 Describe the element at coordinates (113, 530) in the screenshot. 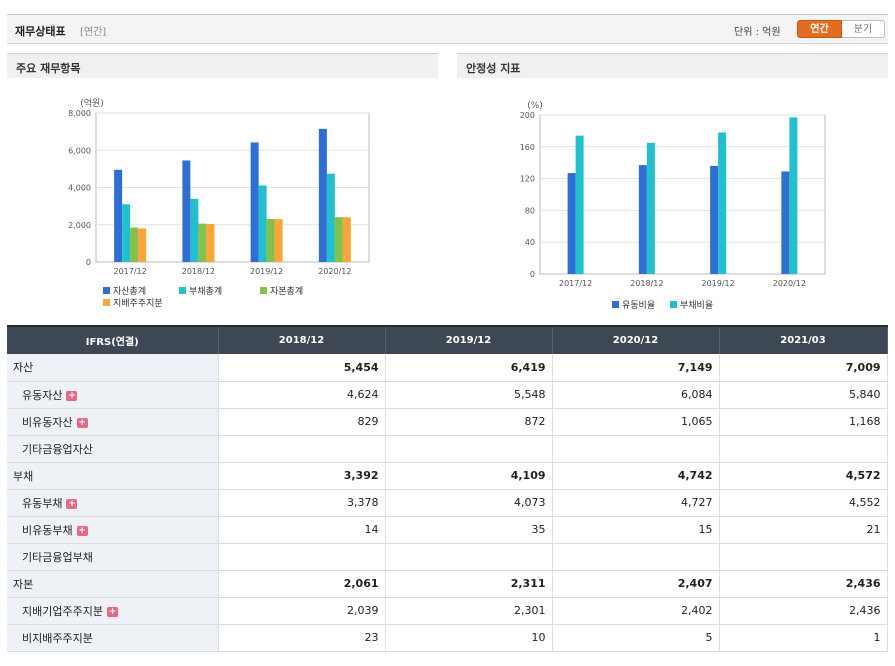

I see `row-label: 비유동부채 +` at that location.